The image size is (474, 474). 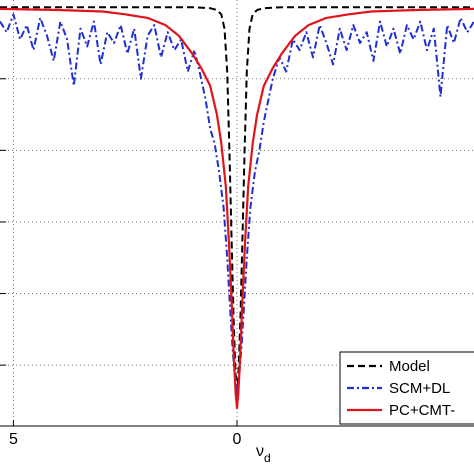 What do you see at coordinates (419, 388) in the screenshot?
I see `legend-label-scm-dl: SCM+DL` at bounding box center [419, 388].